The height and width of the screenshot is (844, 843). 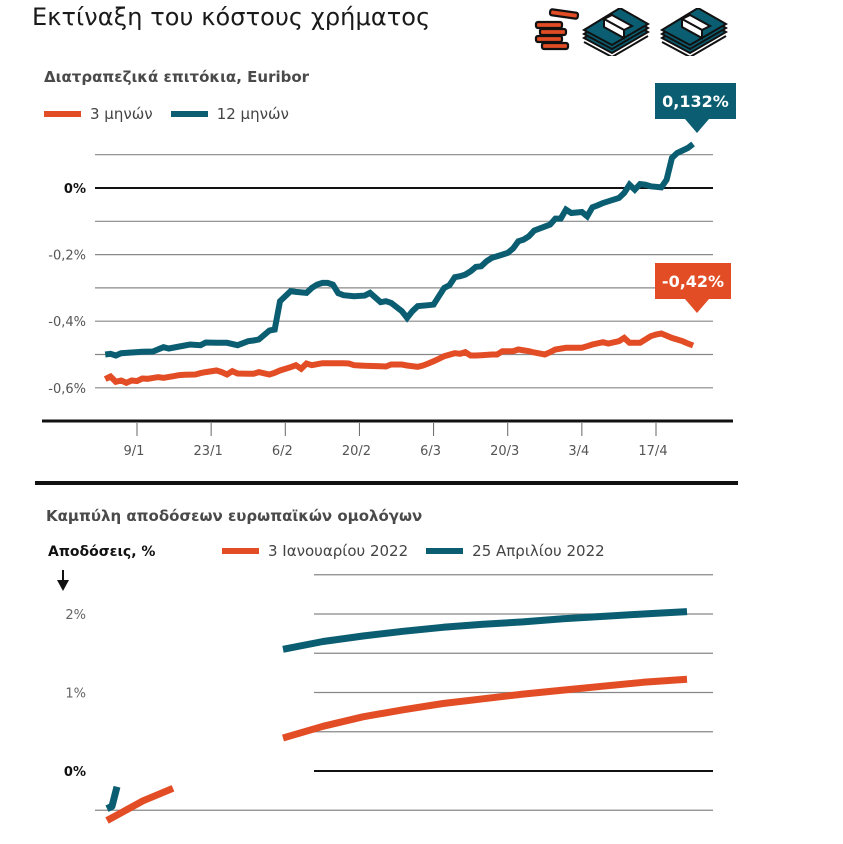 I want to click on header-icons, so click(x=631, y=32).